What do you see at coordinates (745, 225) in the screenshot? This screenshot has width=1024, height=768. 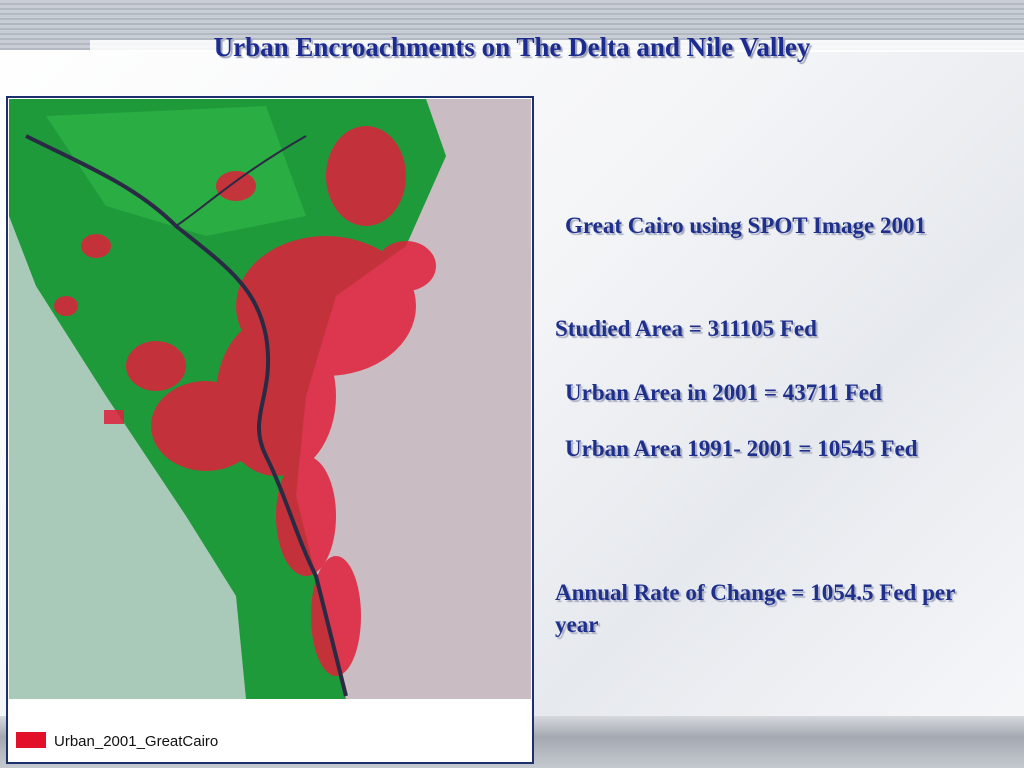 I see `map-caption: Great Cairo using SPOT Image 2001` at bounding box center [745, 225].